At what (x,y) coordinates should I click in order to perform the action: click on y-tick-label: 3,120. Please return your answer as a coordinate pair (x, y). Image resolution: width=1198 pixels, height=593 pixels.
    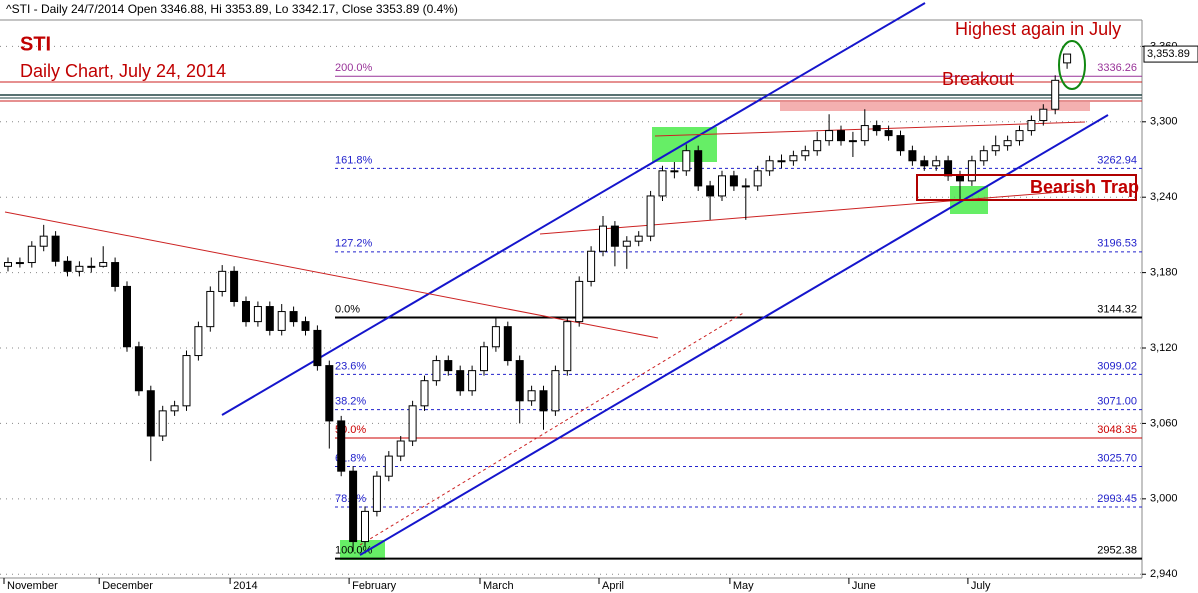
    Looking at the image, I should click on (1164, 348).